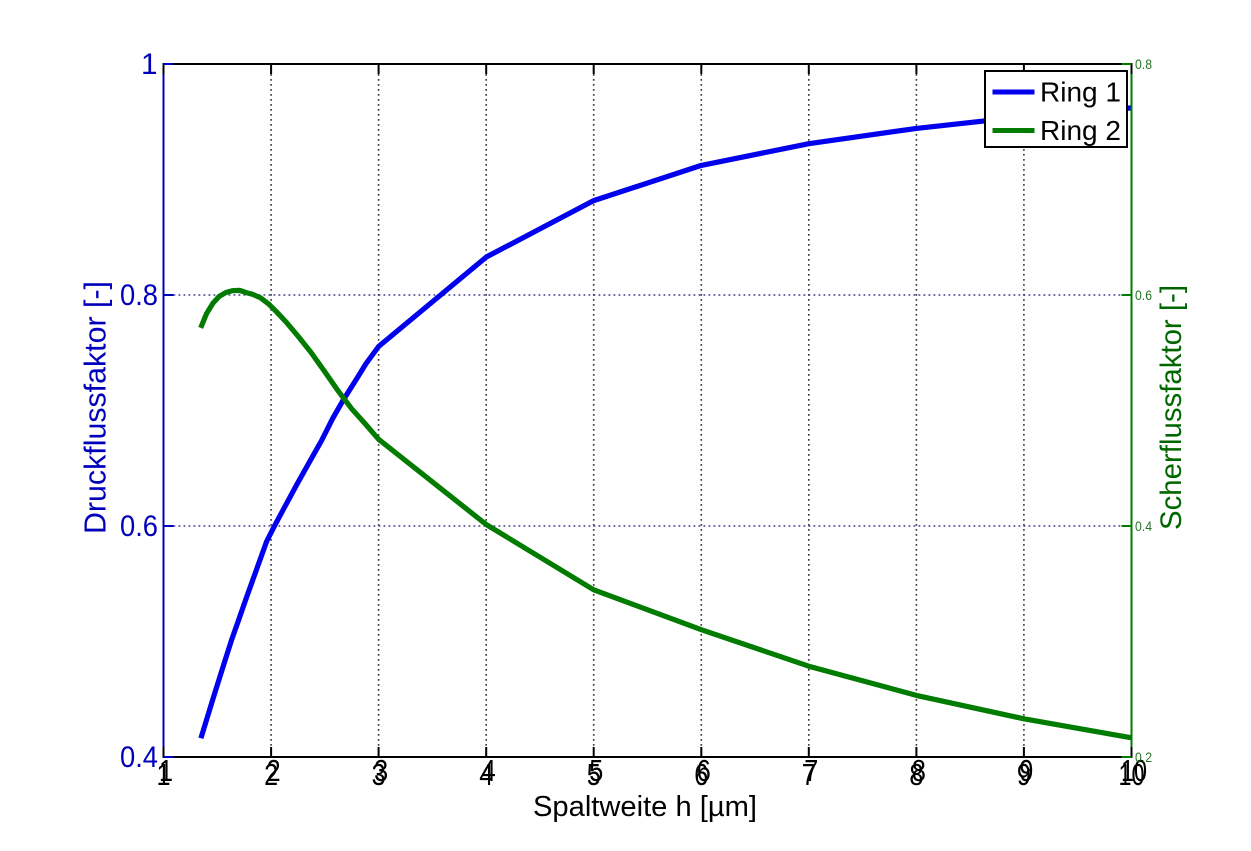 The height and width of the screenshot is (851, 1251). I want to click on svg-text: Ring 1, so click(1080, 92).